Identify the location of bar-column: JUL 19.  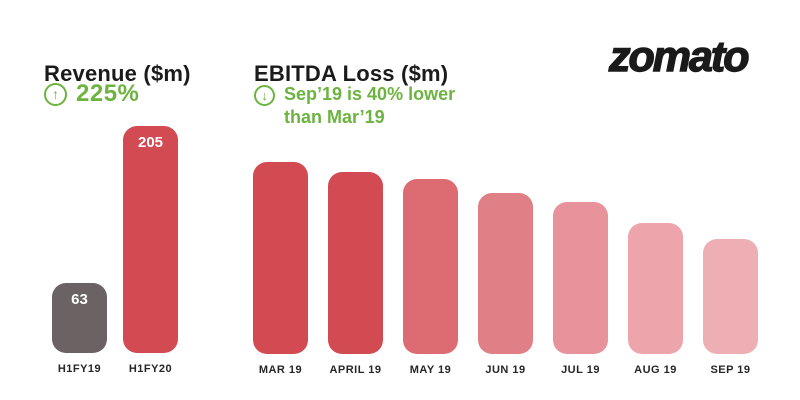
(580, 289).